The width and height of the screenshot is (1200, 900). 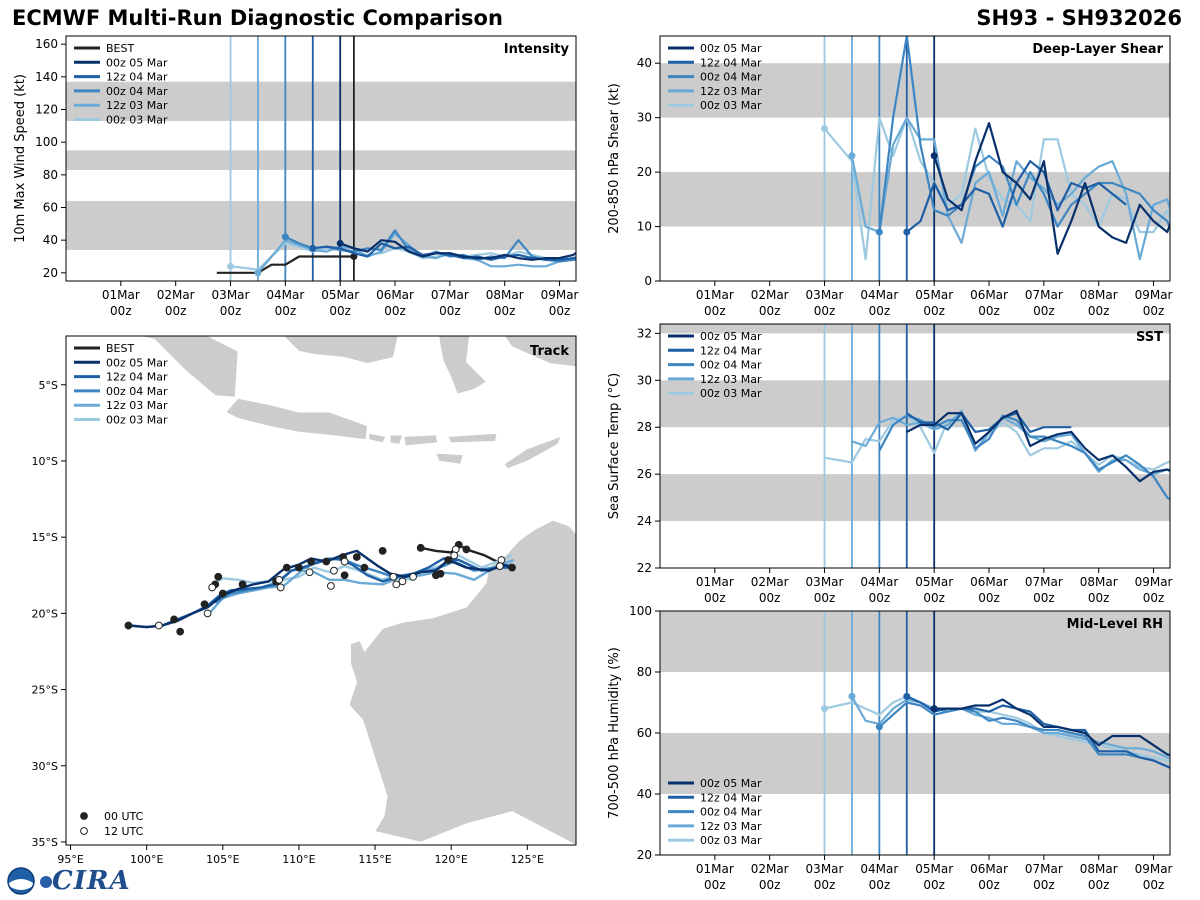 I want to click on rh-xtick-sublabel-9: 00z, so click(x=1154, y=885).